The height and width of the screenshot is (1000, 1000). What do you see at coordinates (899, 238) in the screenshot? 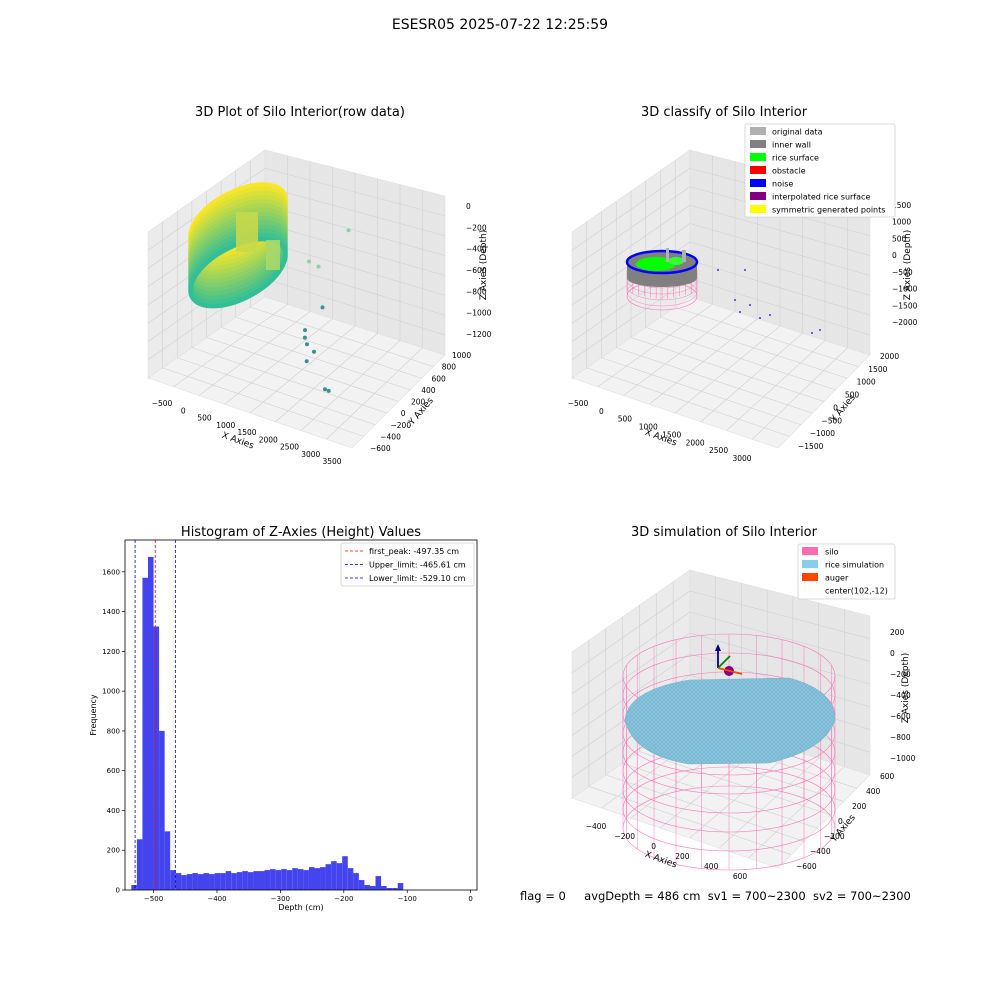
I see `z-tick-label: 500` at bounding box center [899, 238].